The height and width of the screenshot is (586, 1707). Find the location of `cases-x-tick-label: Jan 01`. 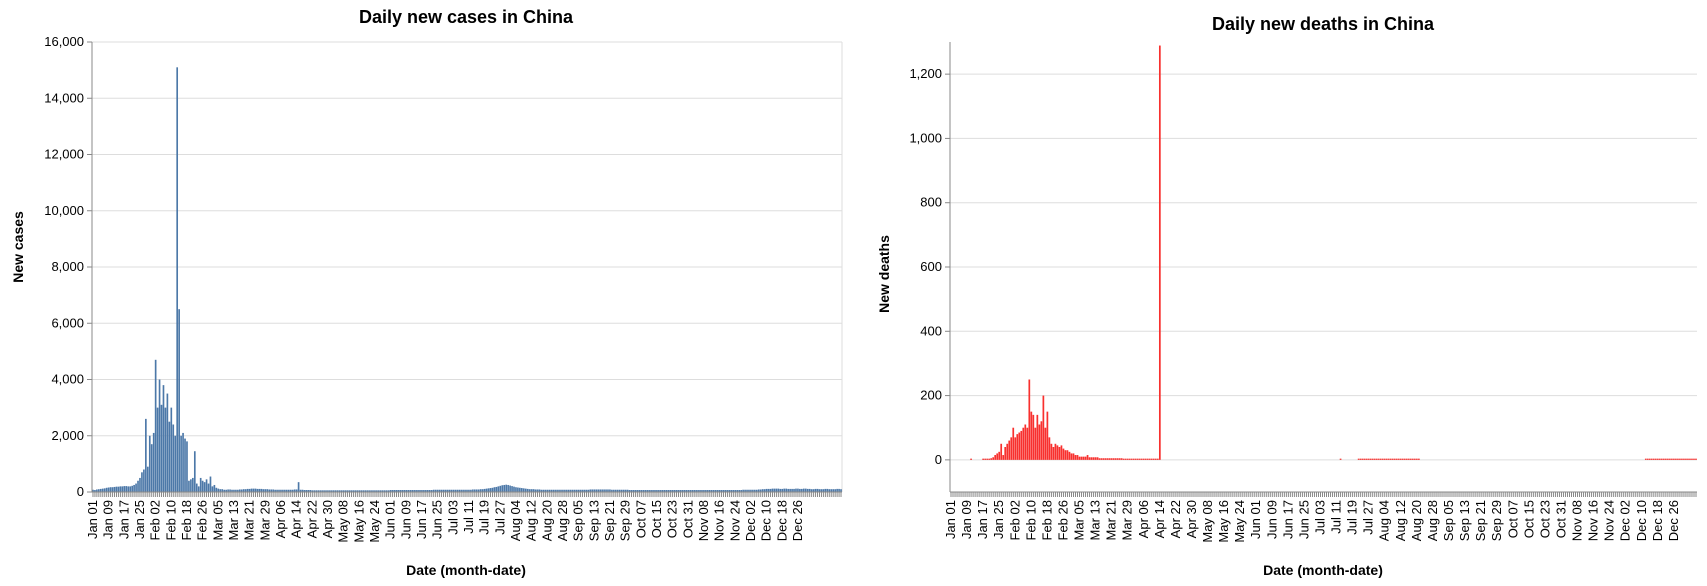

cases-x-tick-label: Jan 01 is located at coordinates (92, 519).